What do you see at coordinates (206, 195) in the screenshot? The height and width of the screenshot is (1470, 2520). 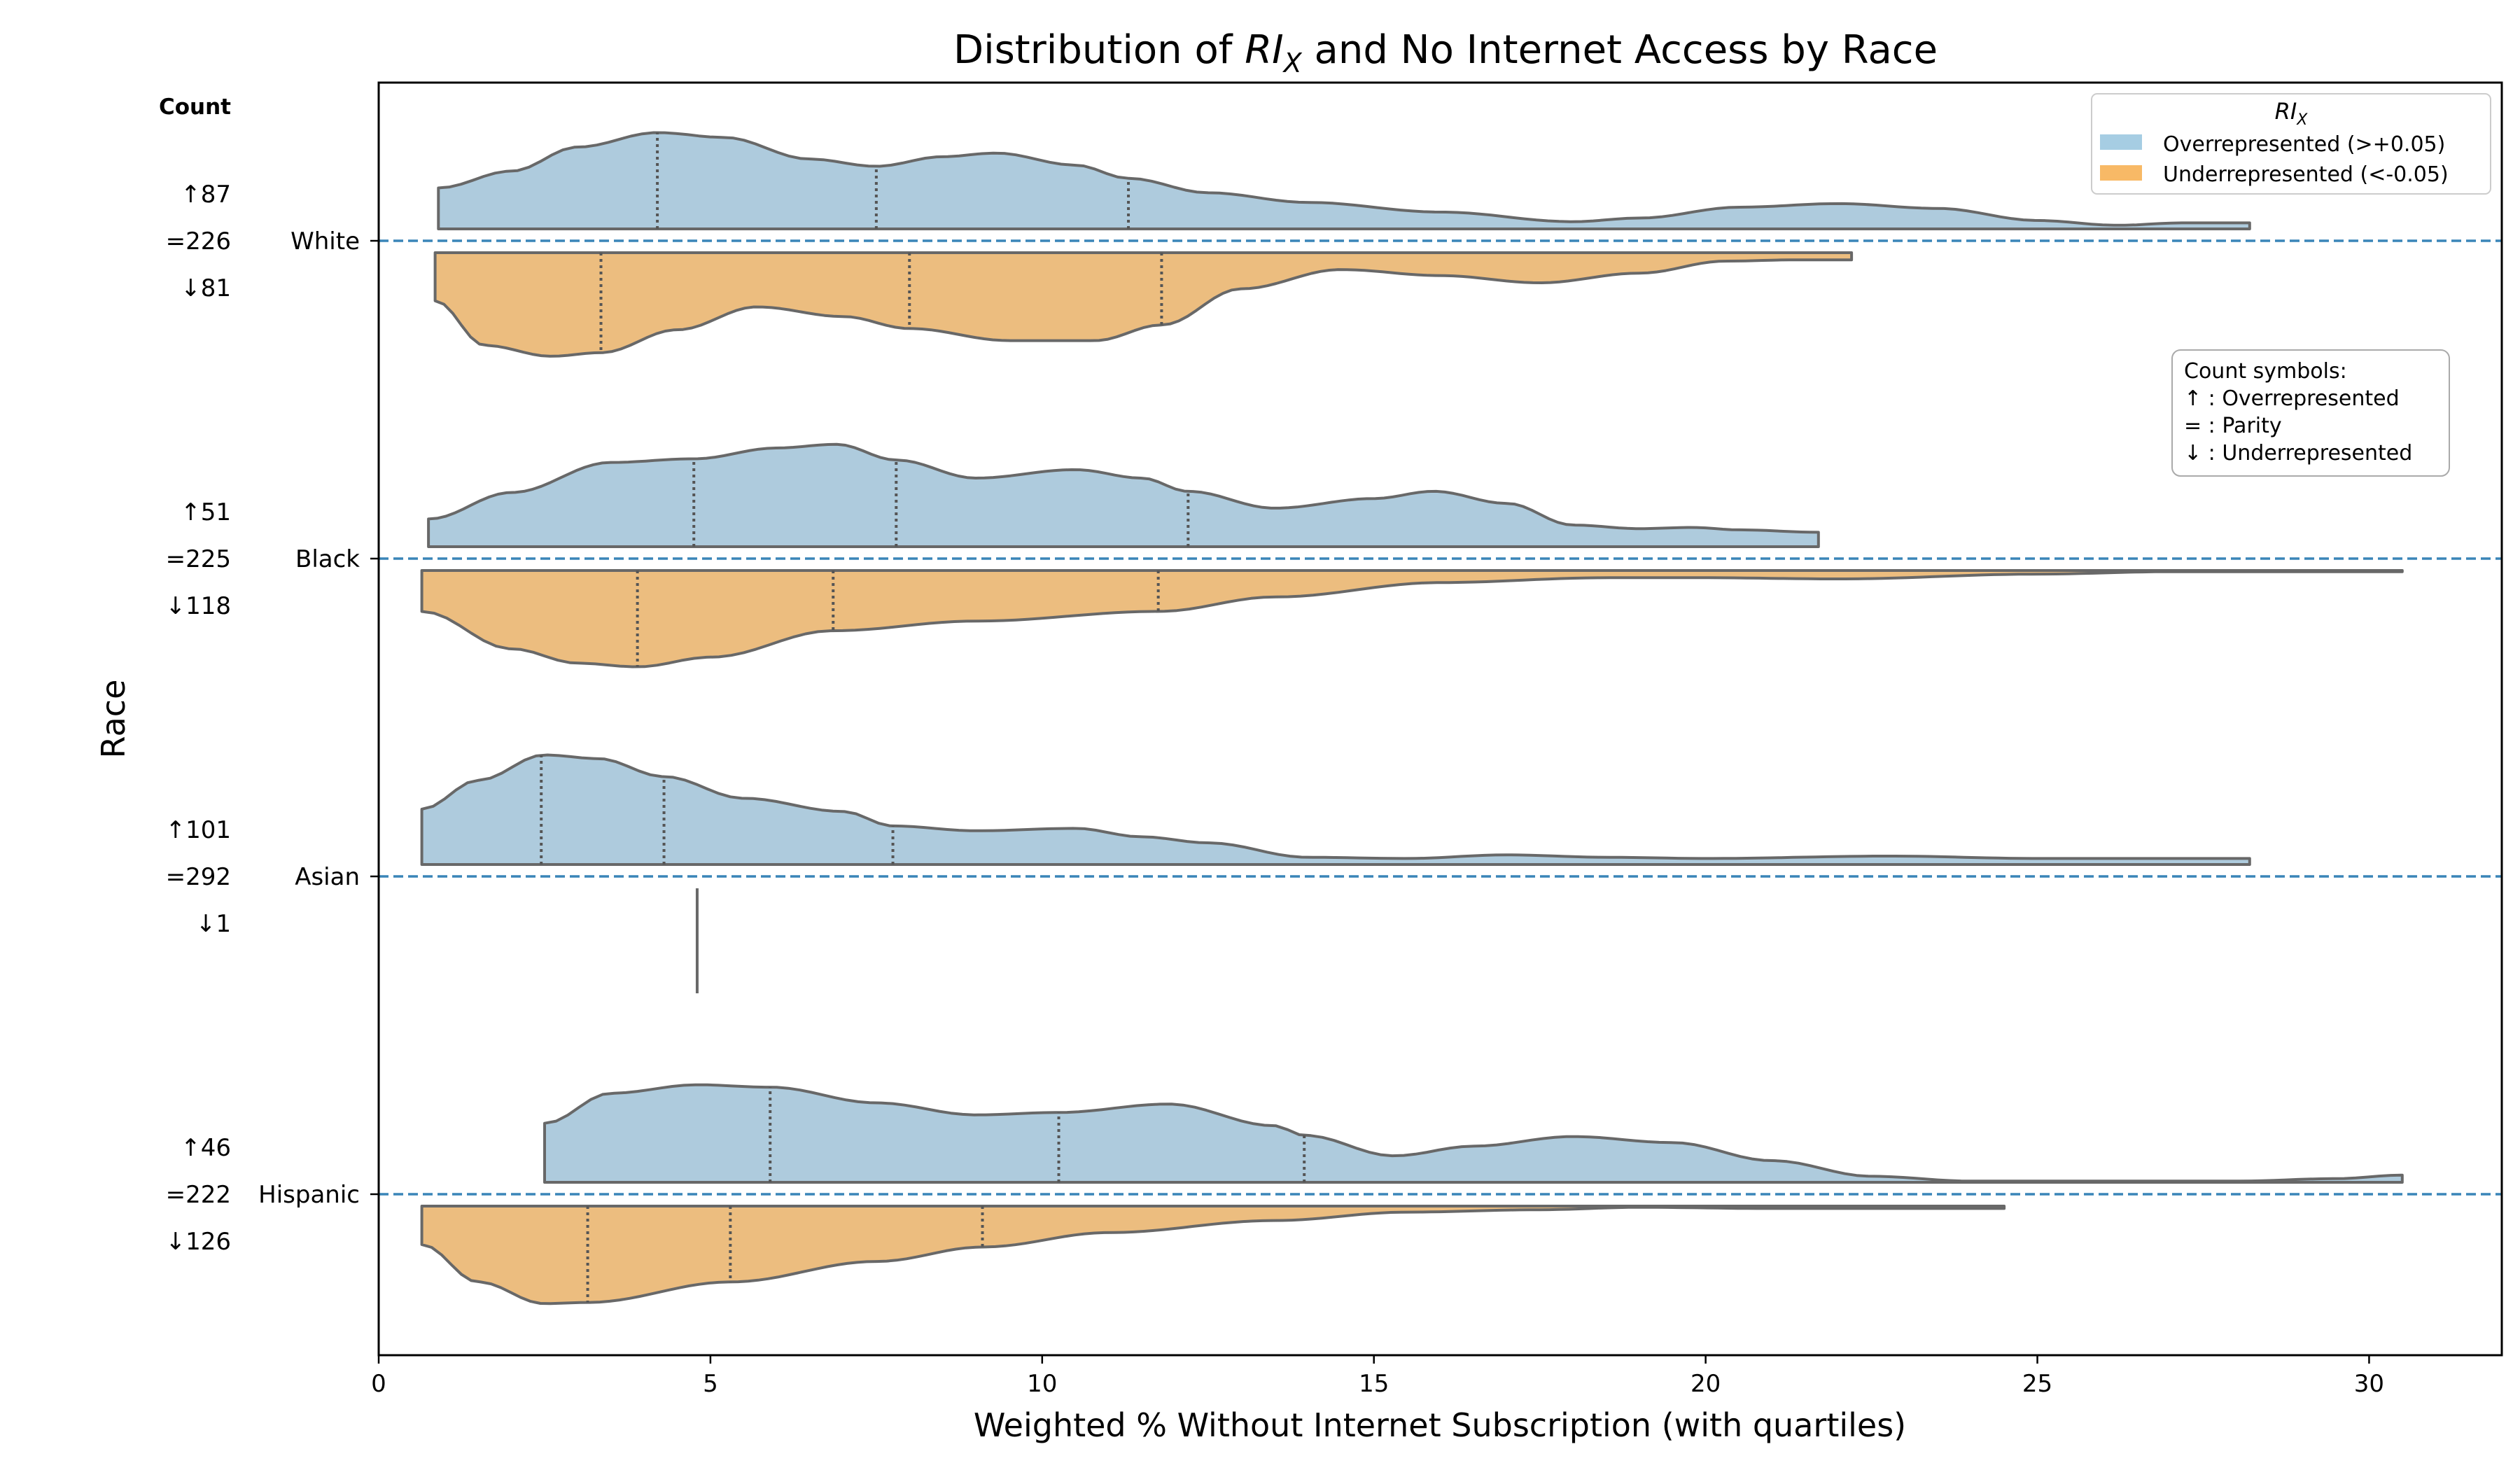 I see `count-over-white: ↑87` at bounding box center [206, 195].